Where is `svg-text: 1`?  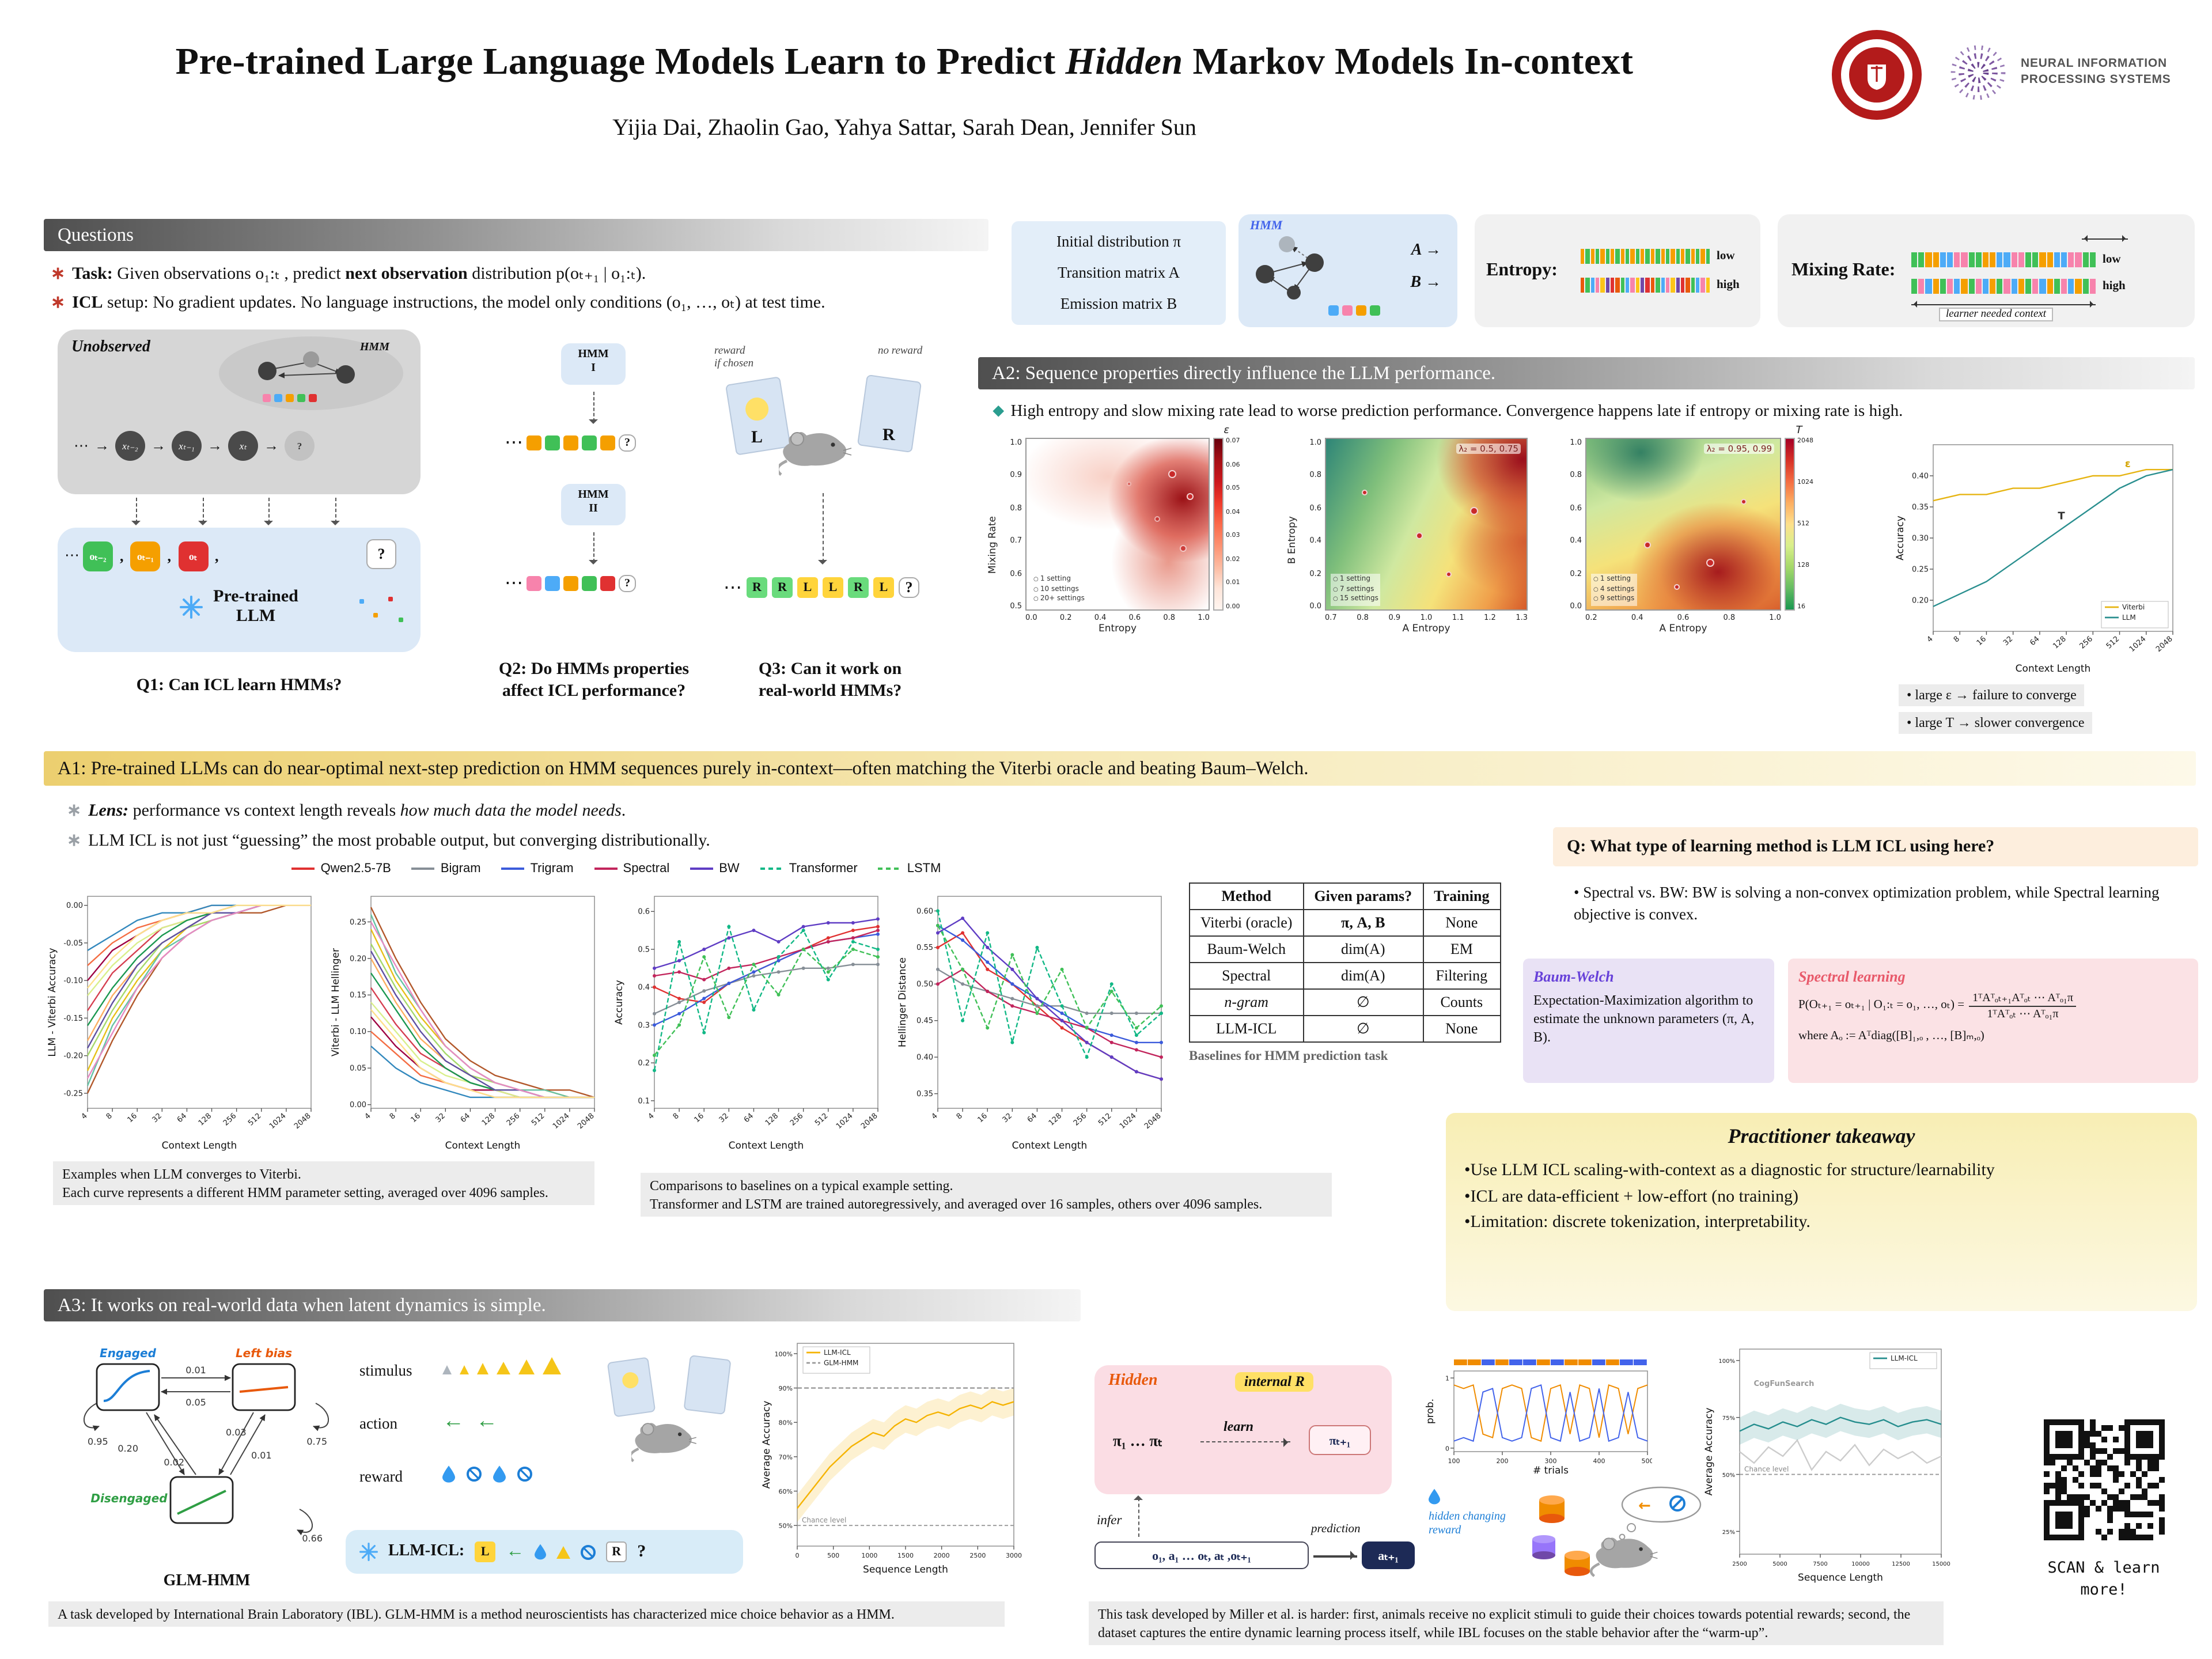 svg-text: 1 is located at coordinates (1447, 1378).